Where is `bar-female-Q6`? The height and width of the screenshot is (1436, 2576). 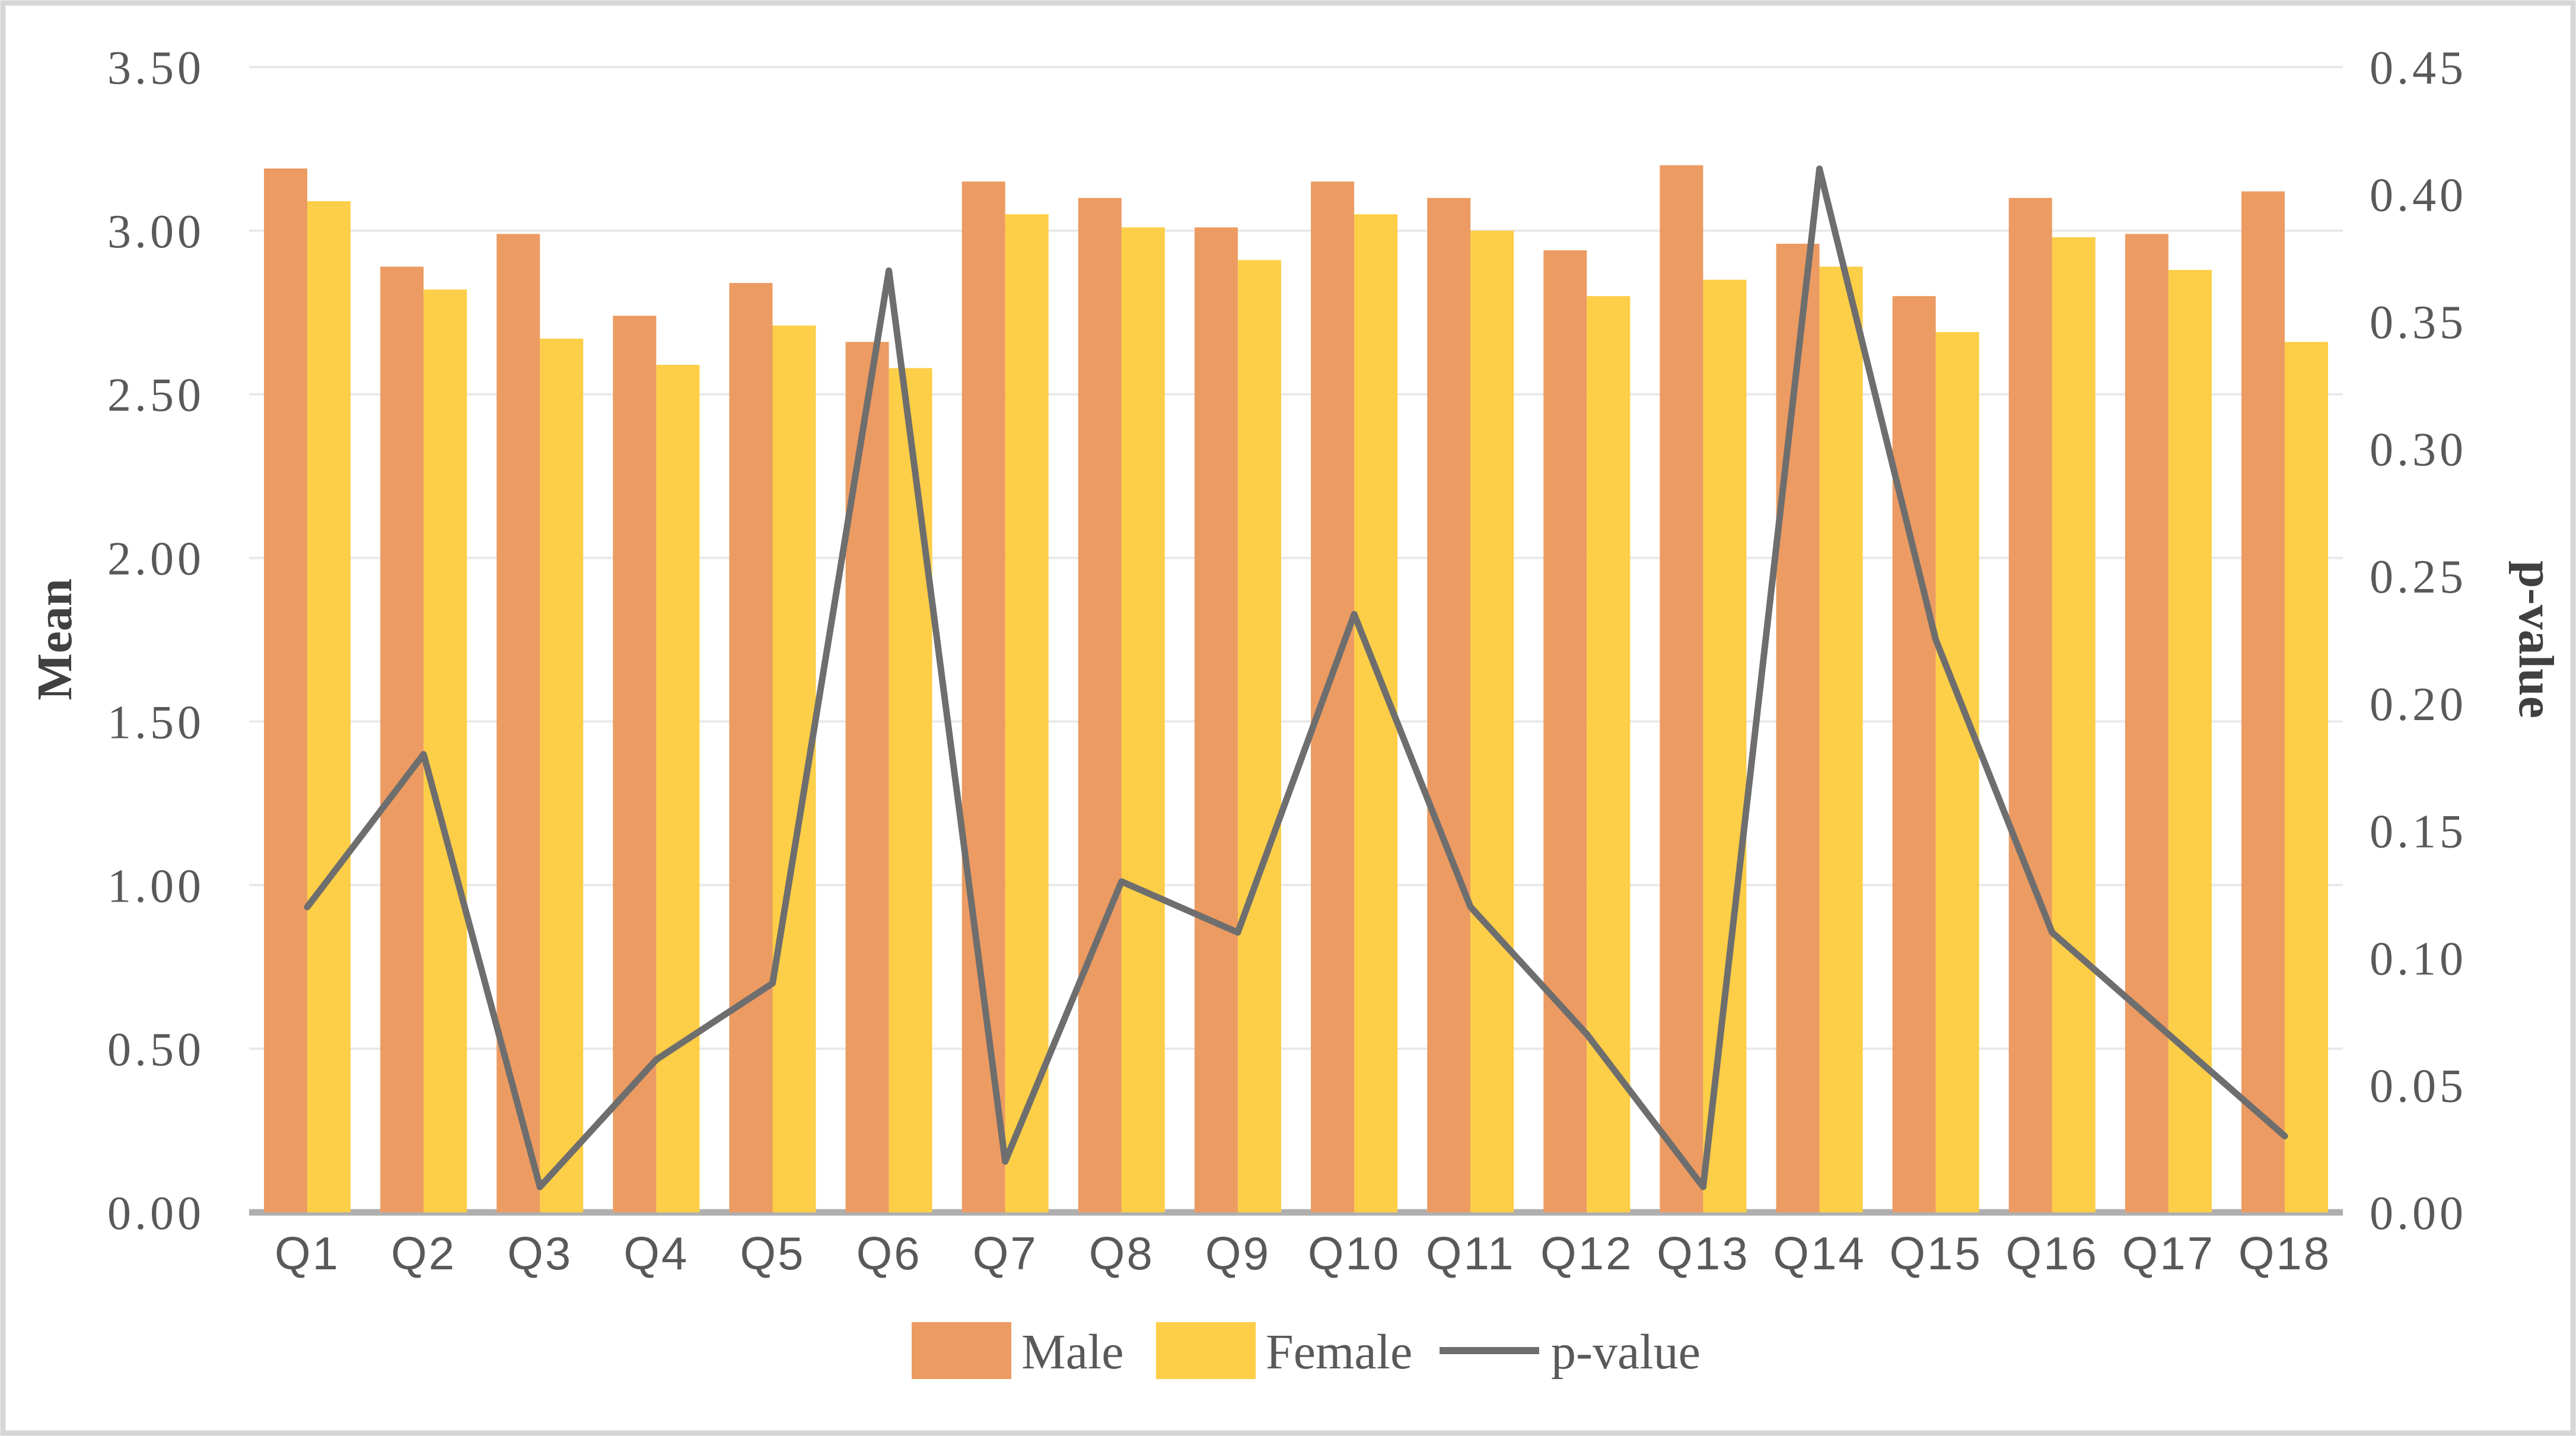 bar-female-Q6 is located at coordinates (910, 790).